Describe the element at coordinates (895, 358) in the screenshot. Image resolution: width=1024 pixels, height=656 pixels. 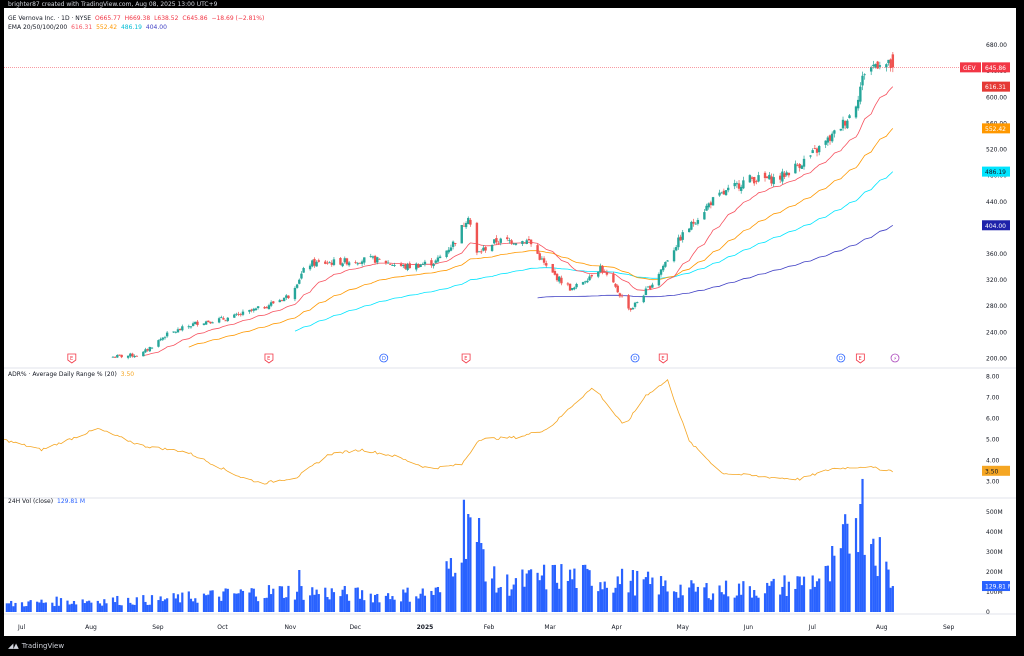
I see `future-event-marker` at that location.